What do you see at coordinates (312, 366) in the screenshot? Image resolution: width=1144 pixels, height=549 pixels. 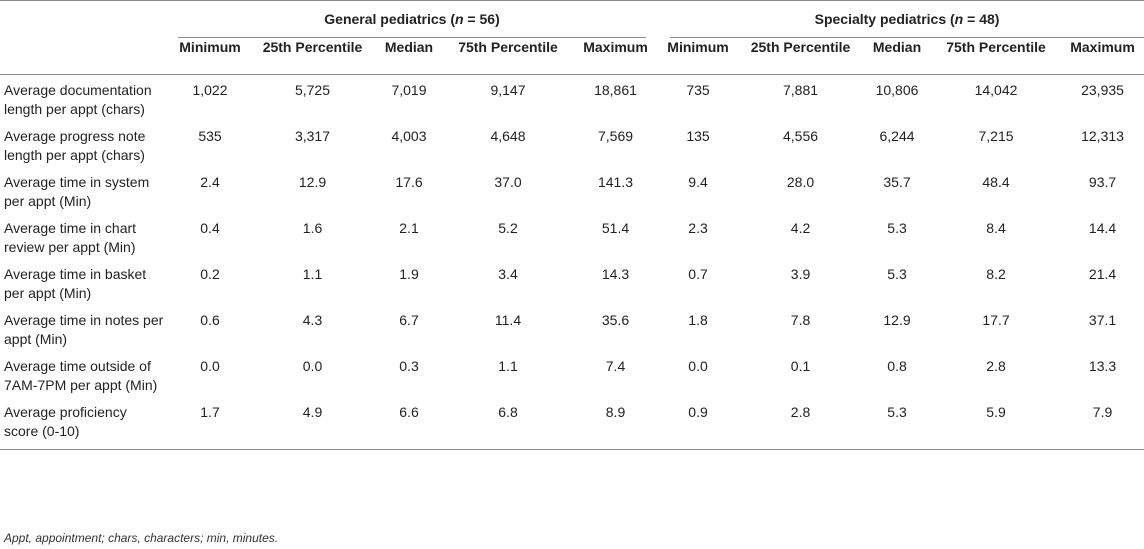 I see `cell-general-1: 0.0` at bounding box center [312, 366].